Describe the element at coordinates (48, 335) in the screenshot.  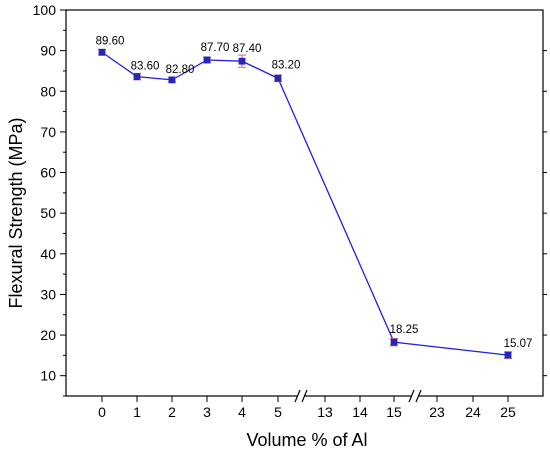
I see `y-tick-label: 20` at that location.